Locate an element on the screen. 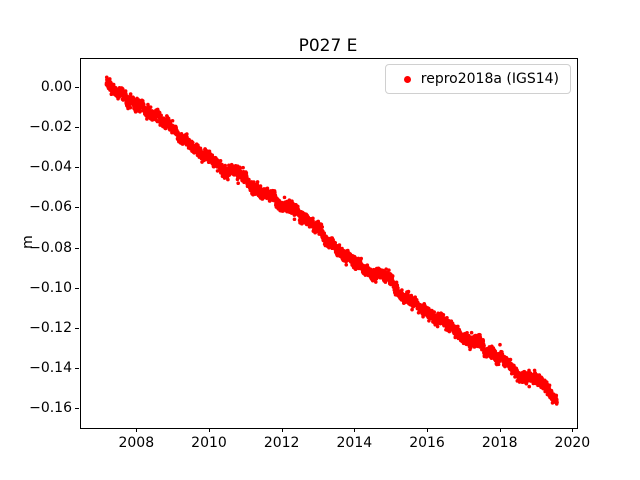  x-tick-label: 2014 is located at coordinates (354, 443).